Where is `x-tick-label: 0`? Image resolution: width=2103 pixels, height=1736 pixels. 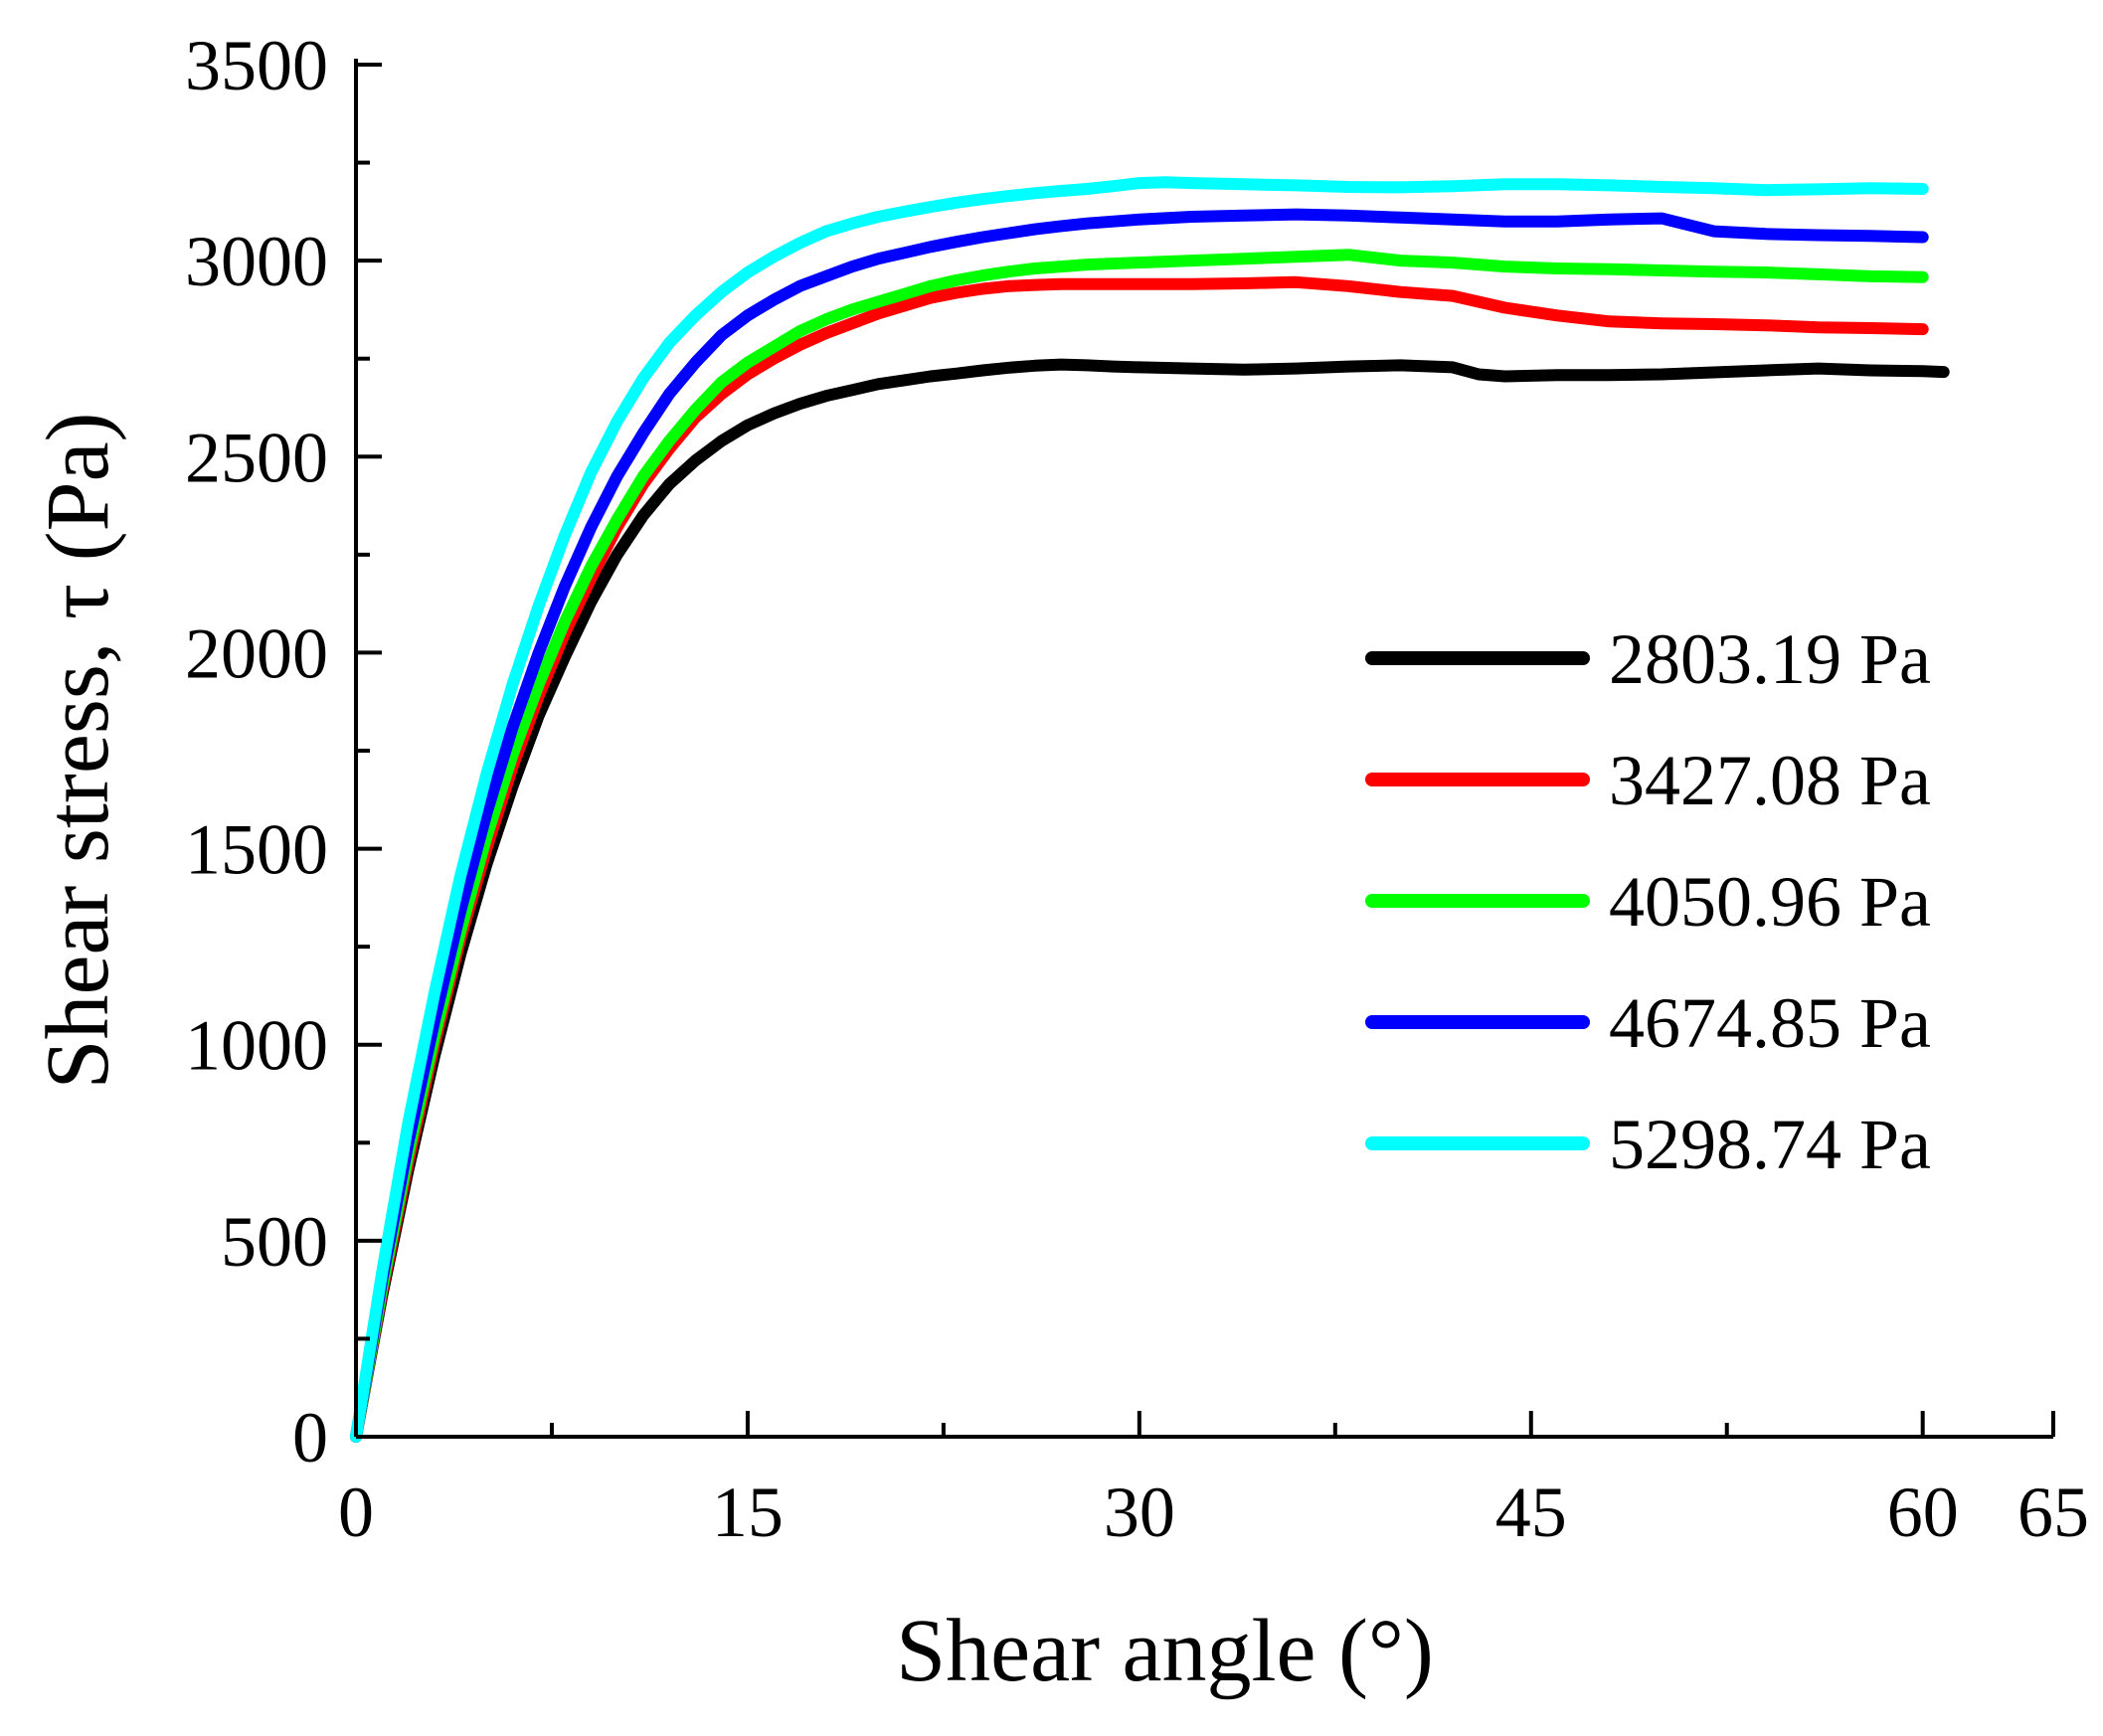 x-tick-label: 0 is located at coordinates (356, 1512).